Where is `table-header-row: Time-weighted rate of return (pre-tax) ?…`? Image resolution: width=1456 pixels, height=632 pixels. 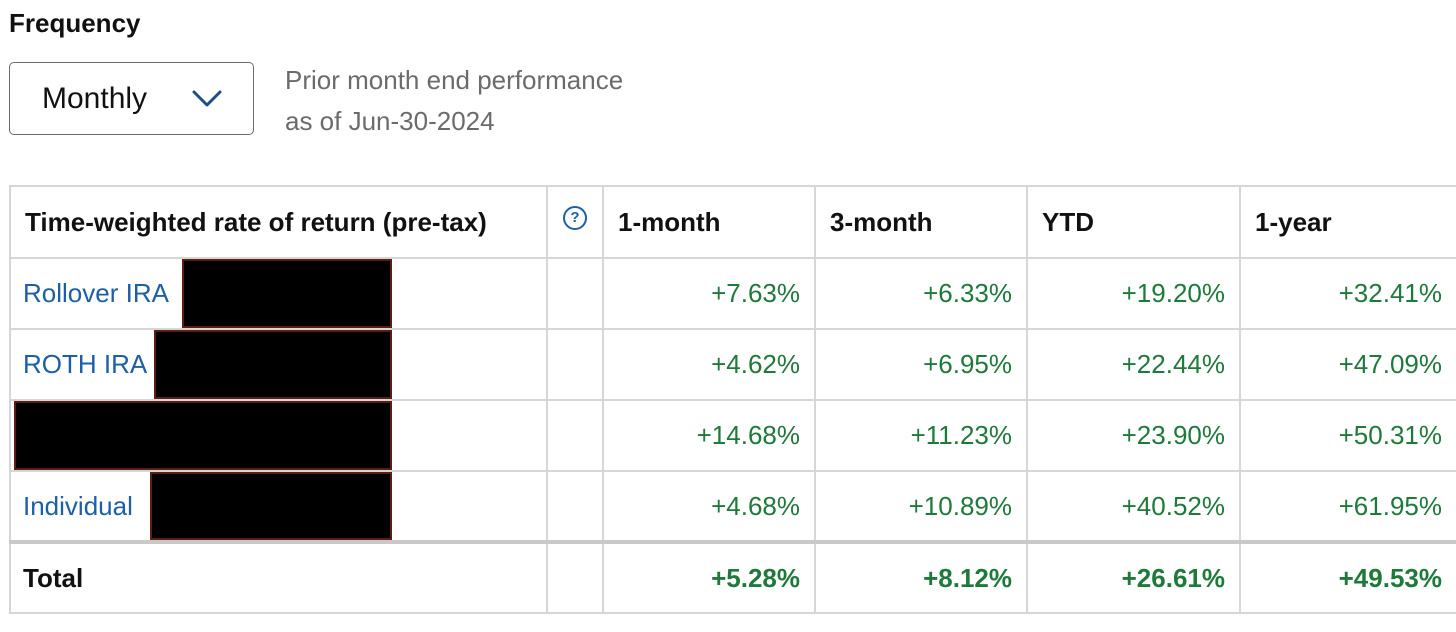
table-header-row: Time-weighted rate of return (pre-tax) ?… is located at coordinates (732, 222).